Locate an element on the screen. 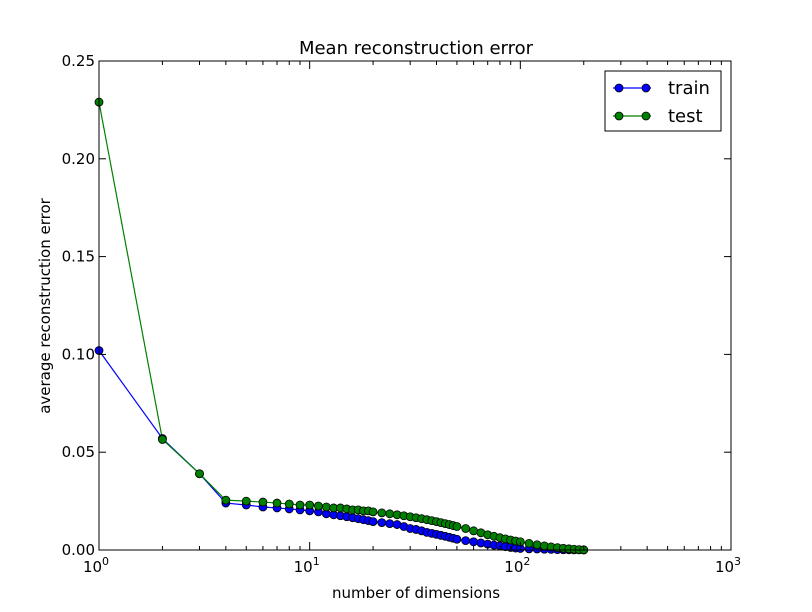 This screenshot has width=812, height=612. legend-train-label: train is located at coordinates (689, 88).